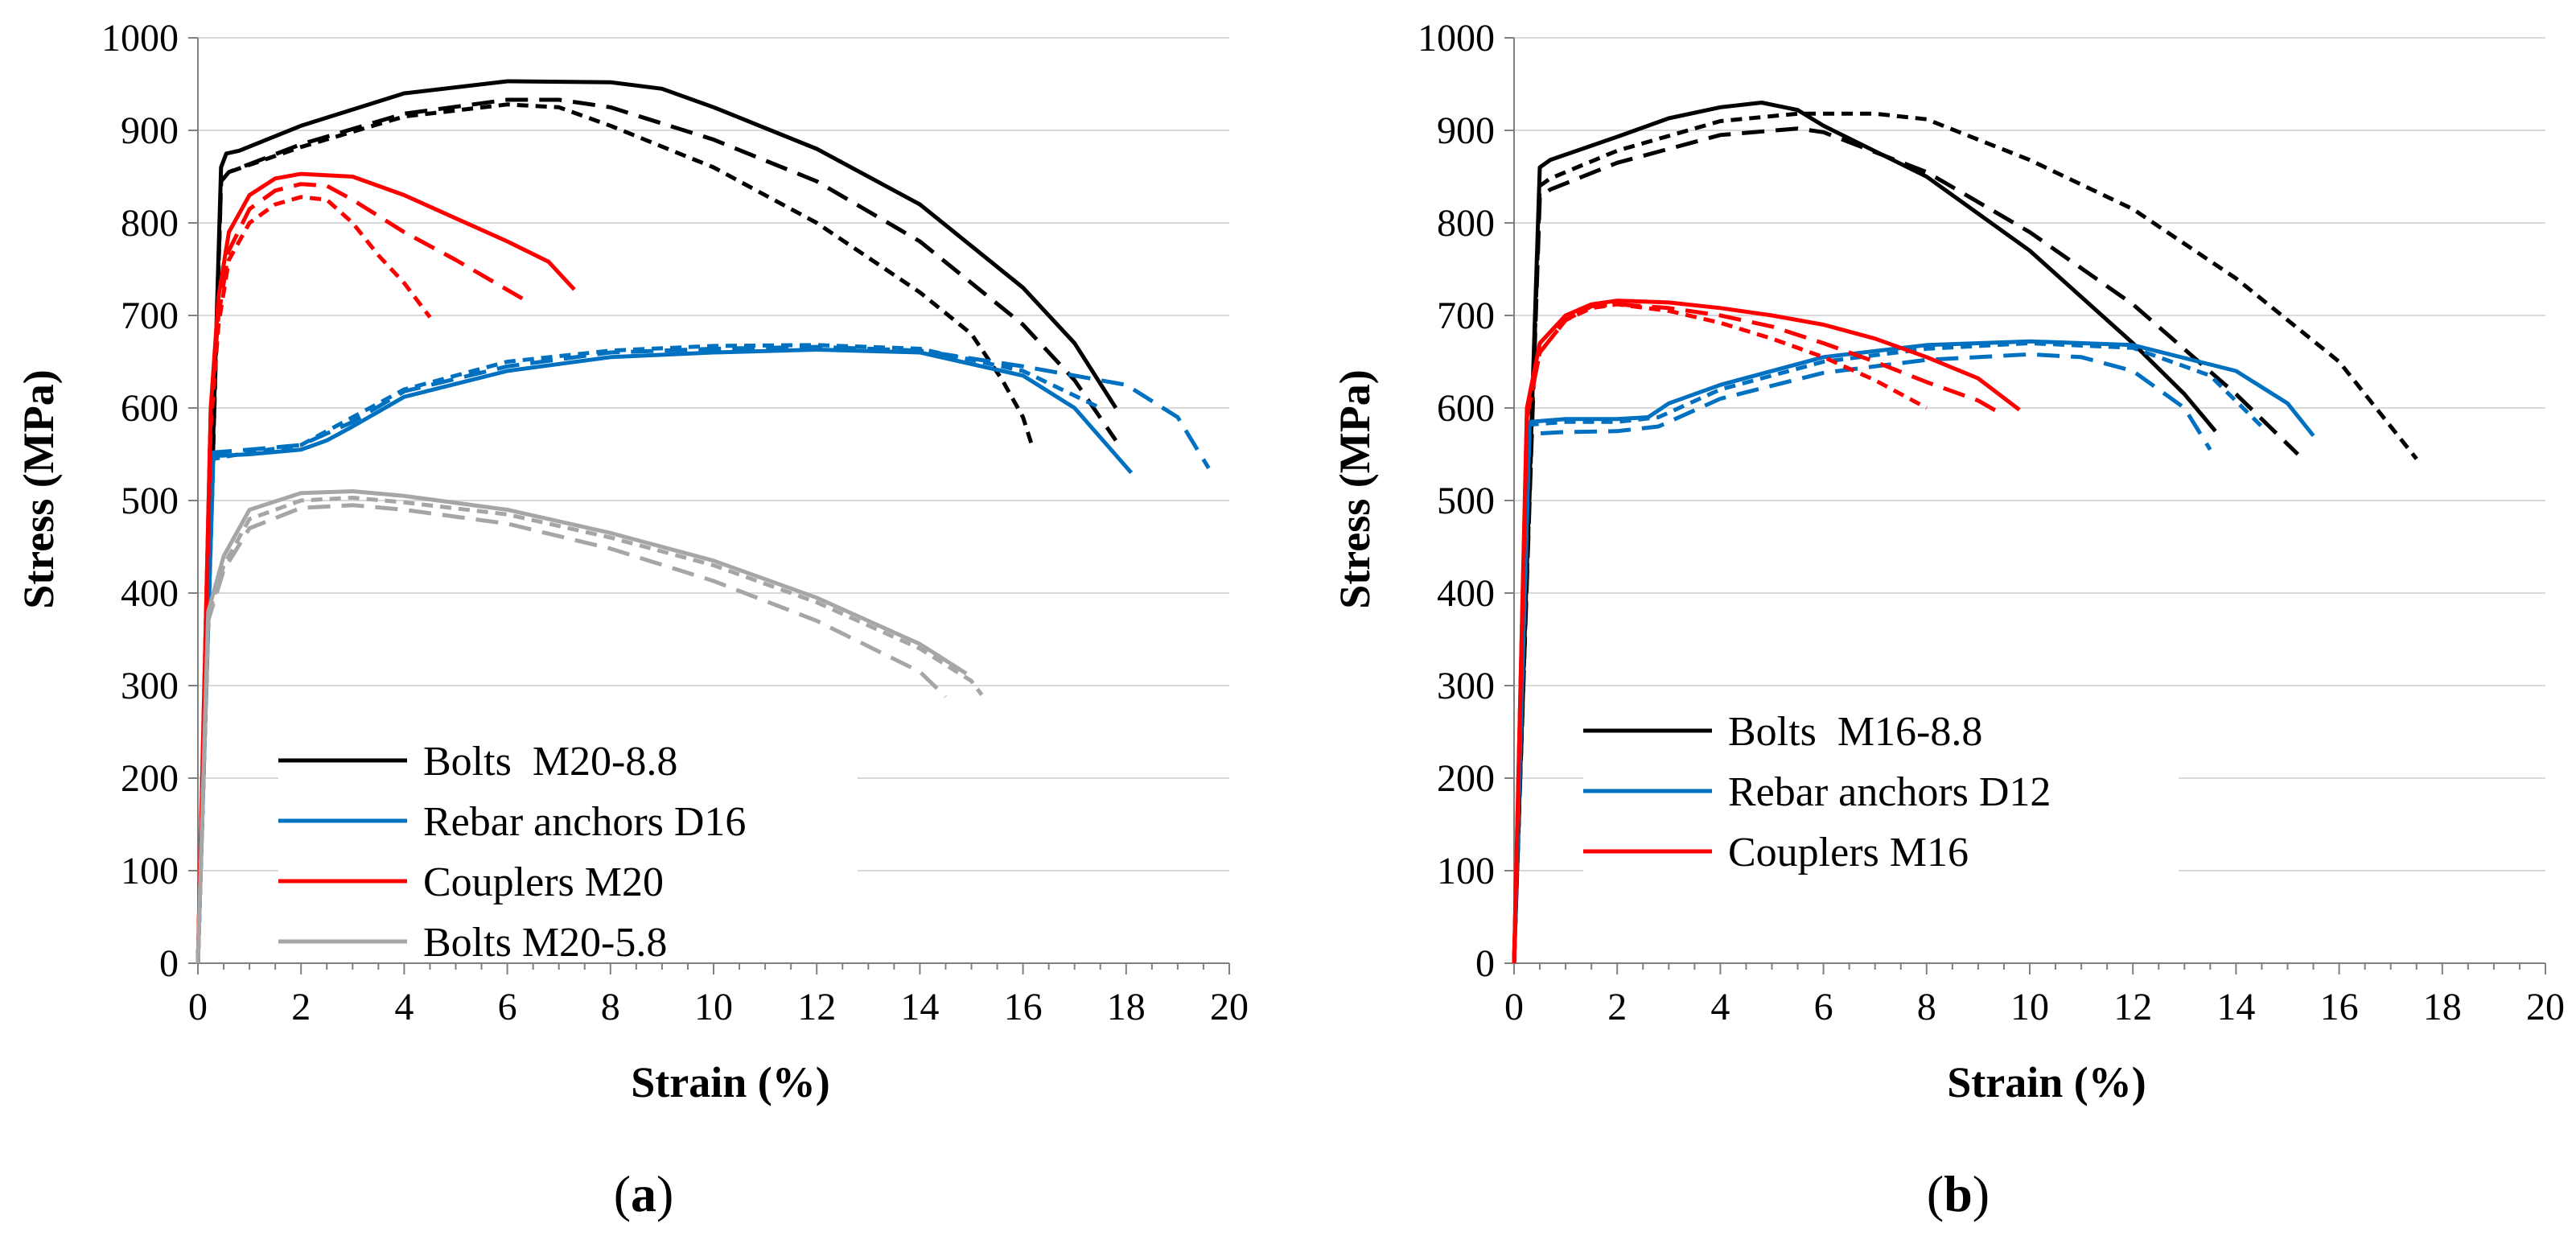 This screenshot has height=1236, width=2576. What do you see at coordinates (150, 871) in the screenshot?
I see `y-tick-label-100-a: 100` at bounding box center [150, 871].